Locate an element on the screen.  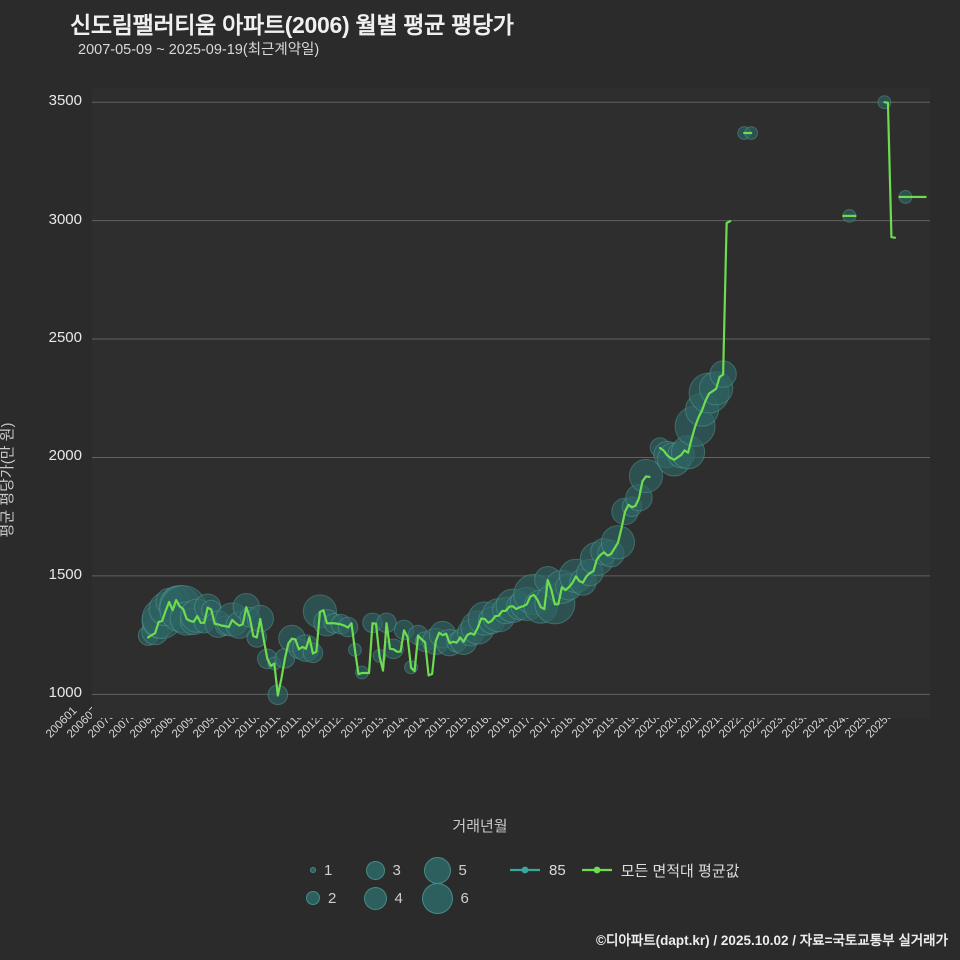
x-axis-title: 거래년월 is located at coordinates (480, 826).